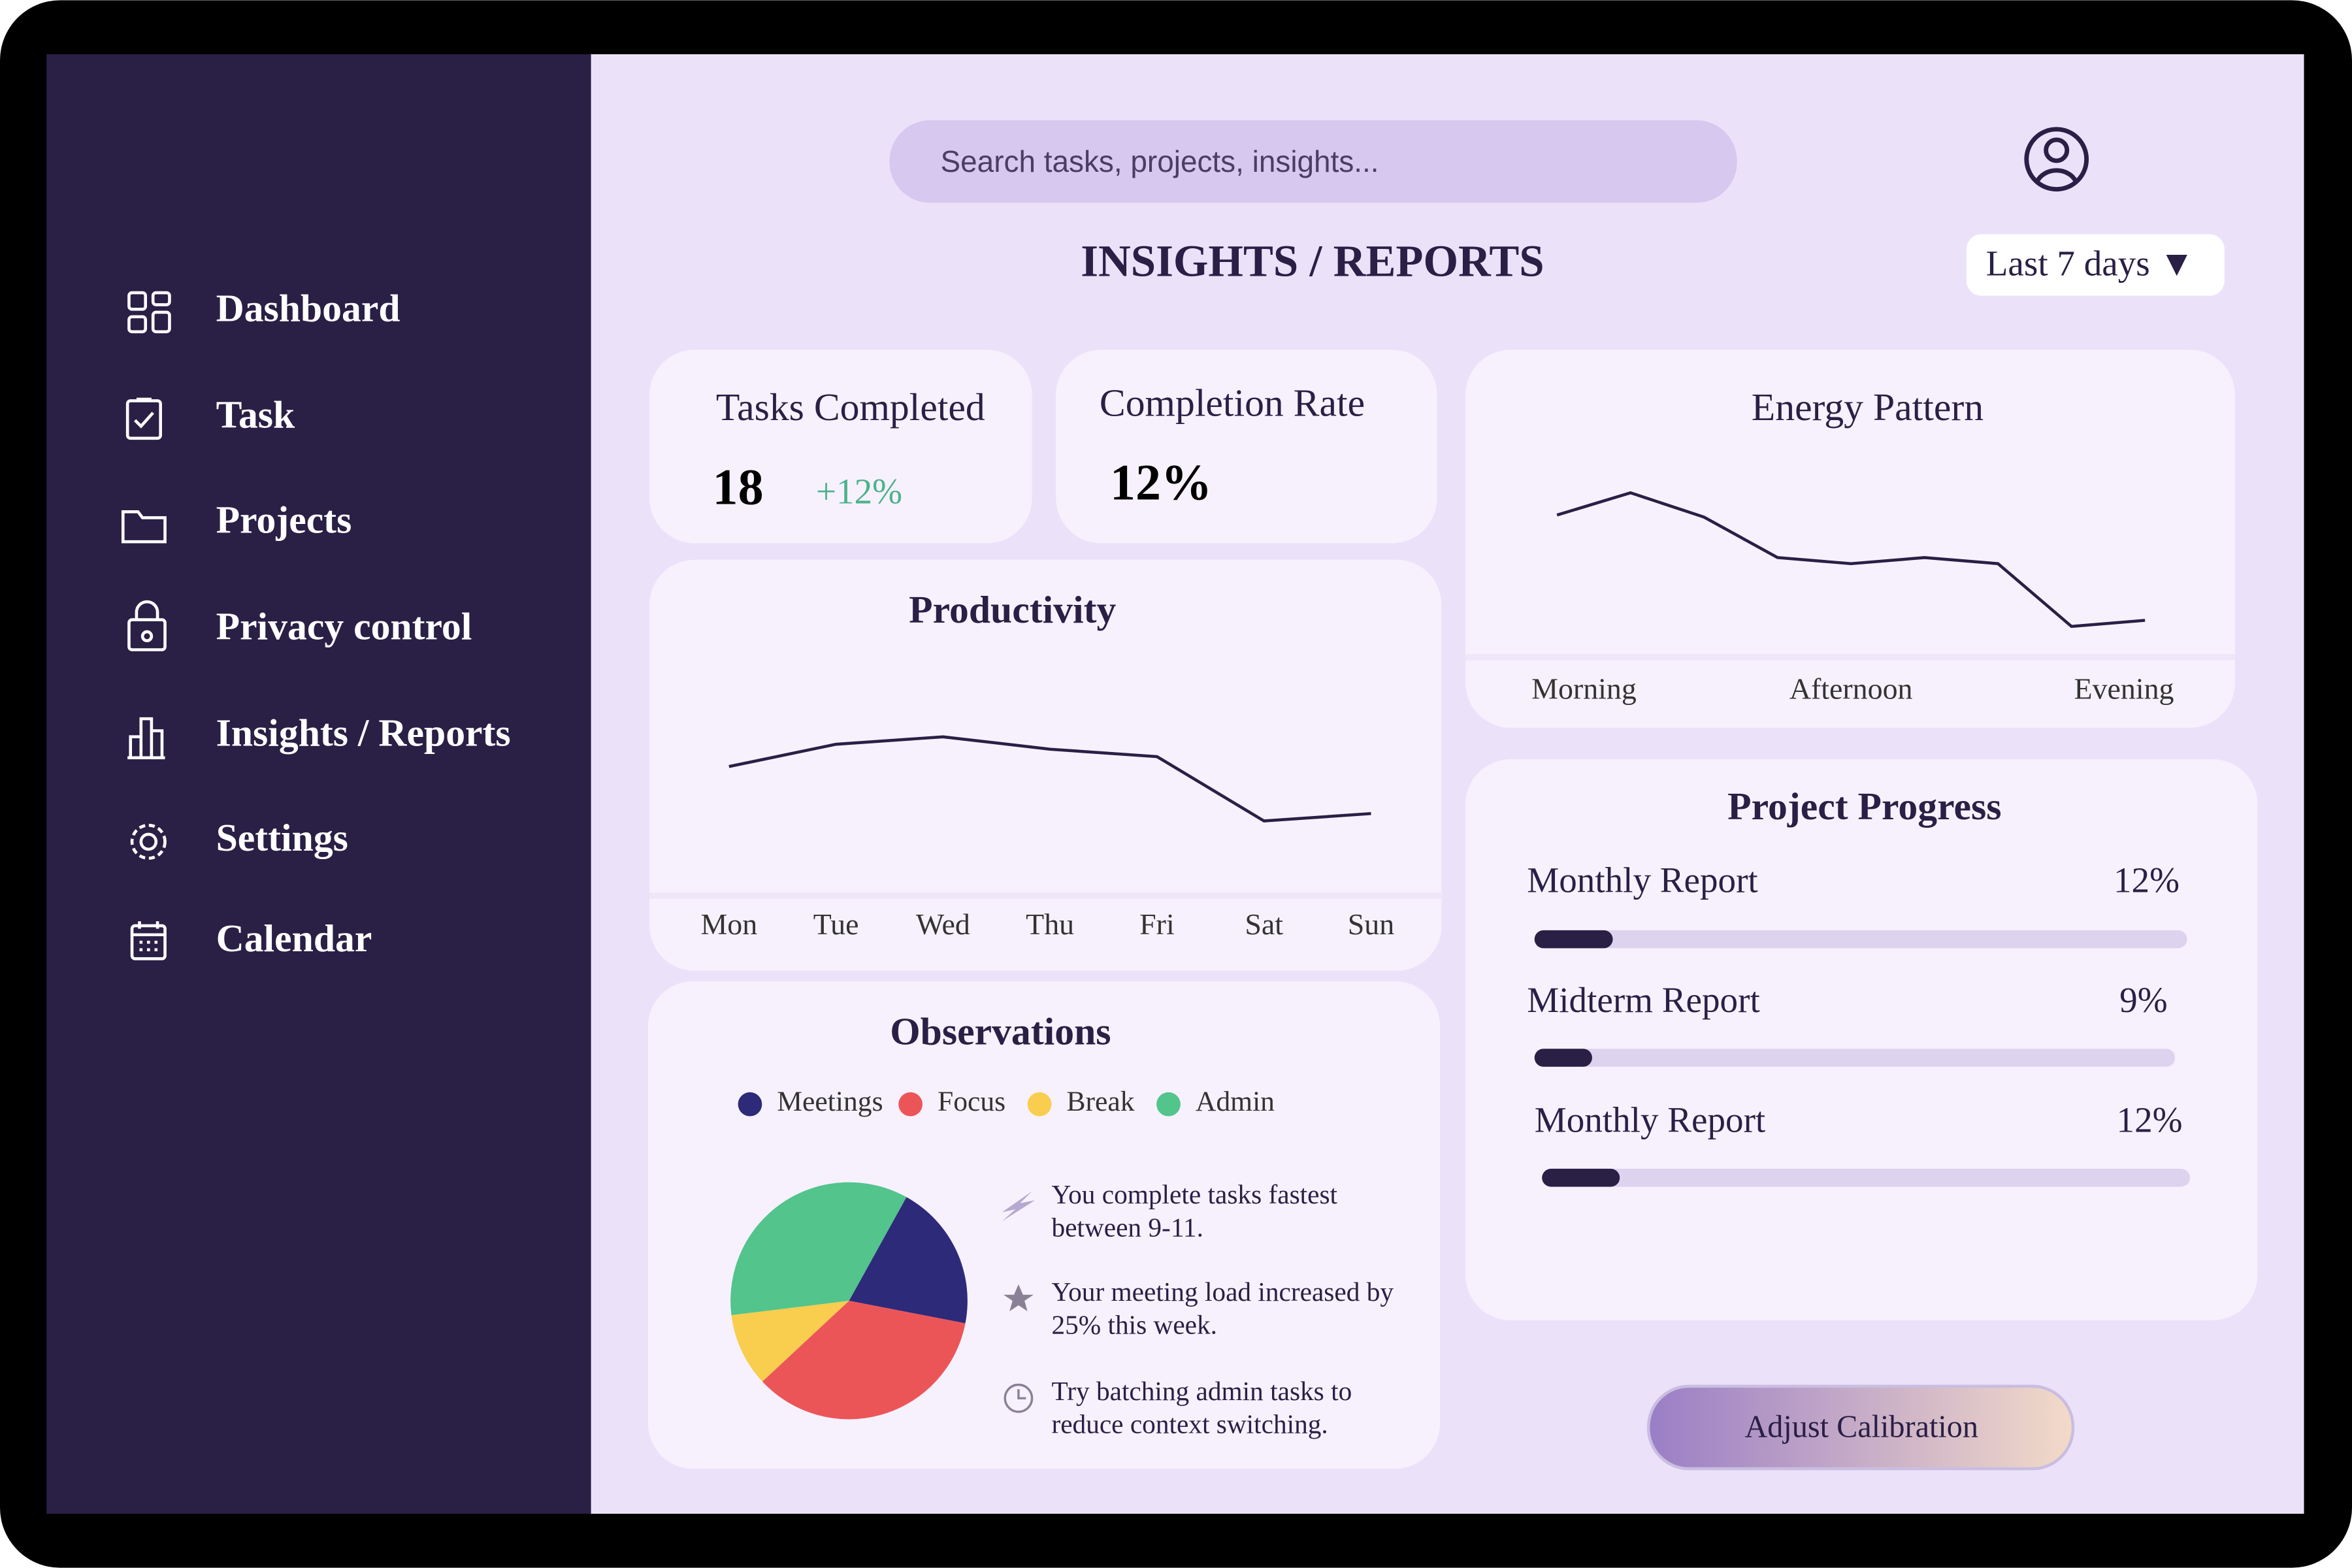 This screenshot has height=1568, width=2352. Describe the element at coordinates (1235, 1101) in the screenshot. I see `legend-label: Admin` at that location.